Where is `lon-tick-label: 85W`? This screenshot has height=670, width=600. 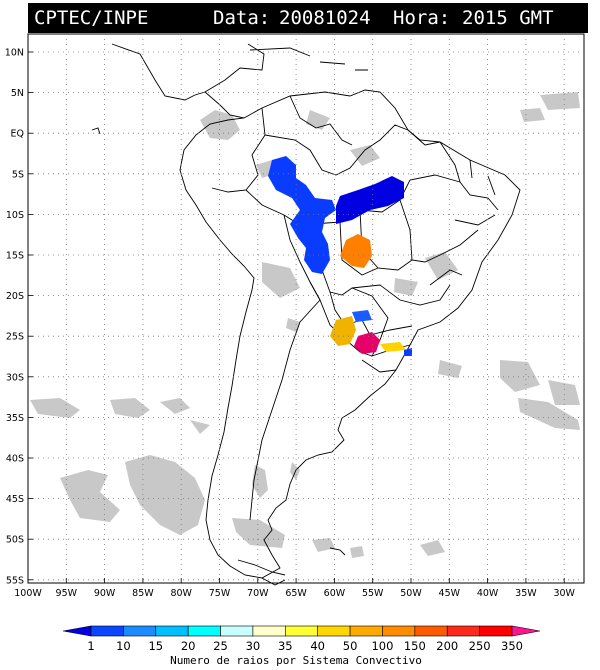
lon-tick-label: 85W is located at coordinates (143, 593).